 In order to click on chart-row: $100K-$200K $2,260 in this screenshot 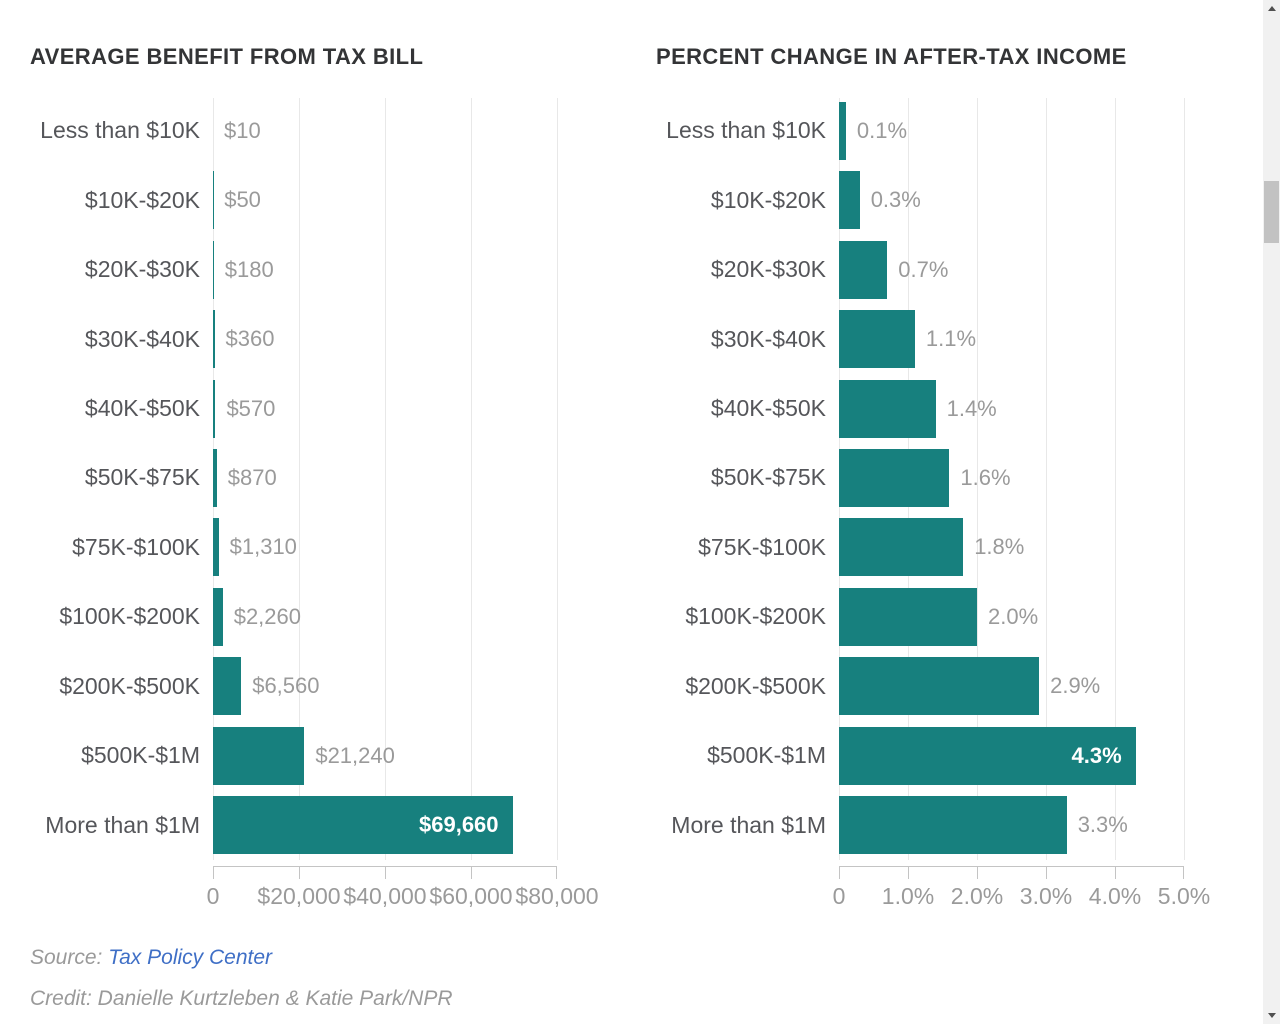, I will do `click(293, 616)`.